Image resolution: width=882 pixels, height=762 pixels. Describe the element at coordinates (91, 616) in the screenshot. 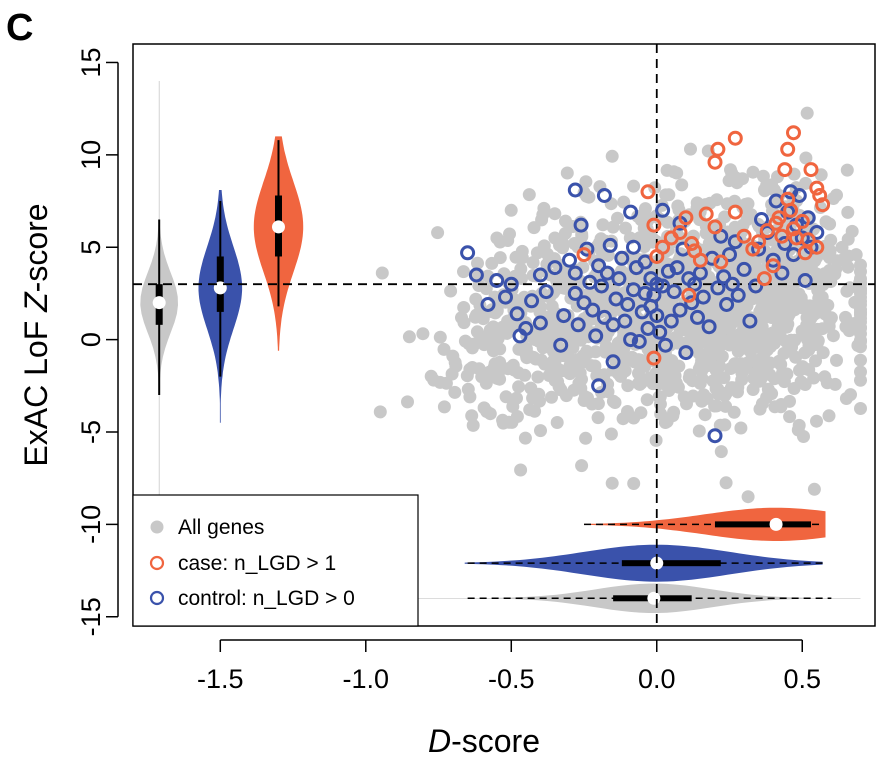

I see `y-tick-label: -15` at that location.